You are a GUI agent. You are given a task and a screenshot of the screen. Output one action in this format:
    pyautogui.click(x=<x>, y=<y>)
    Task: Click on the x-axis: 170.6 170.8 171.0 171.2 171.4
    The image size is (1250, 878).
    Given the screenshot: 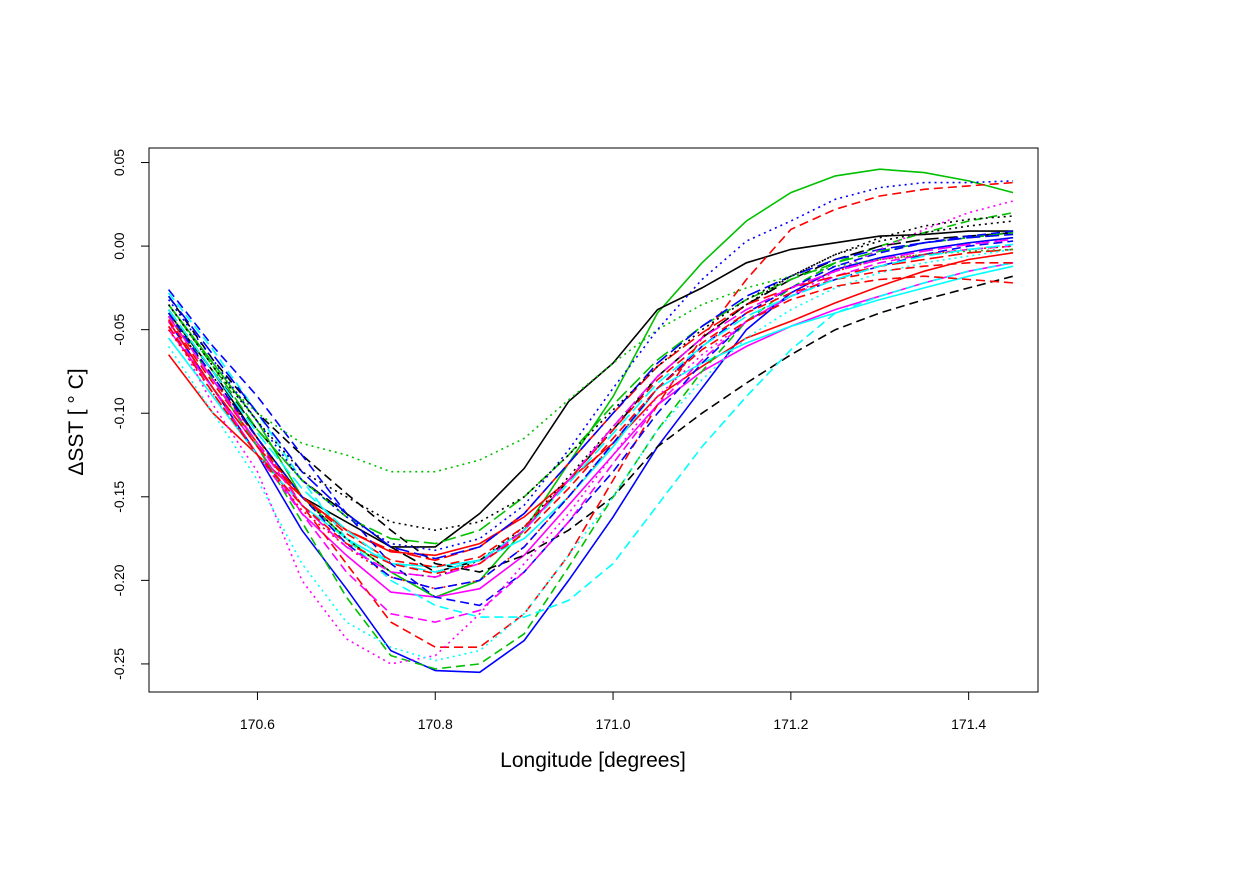 What is the action you would take?
    pyautogui.click(x=613, y=711)
    